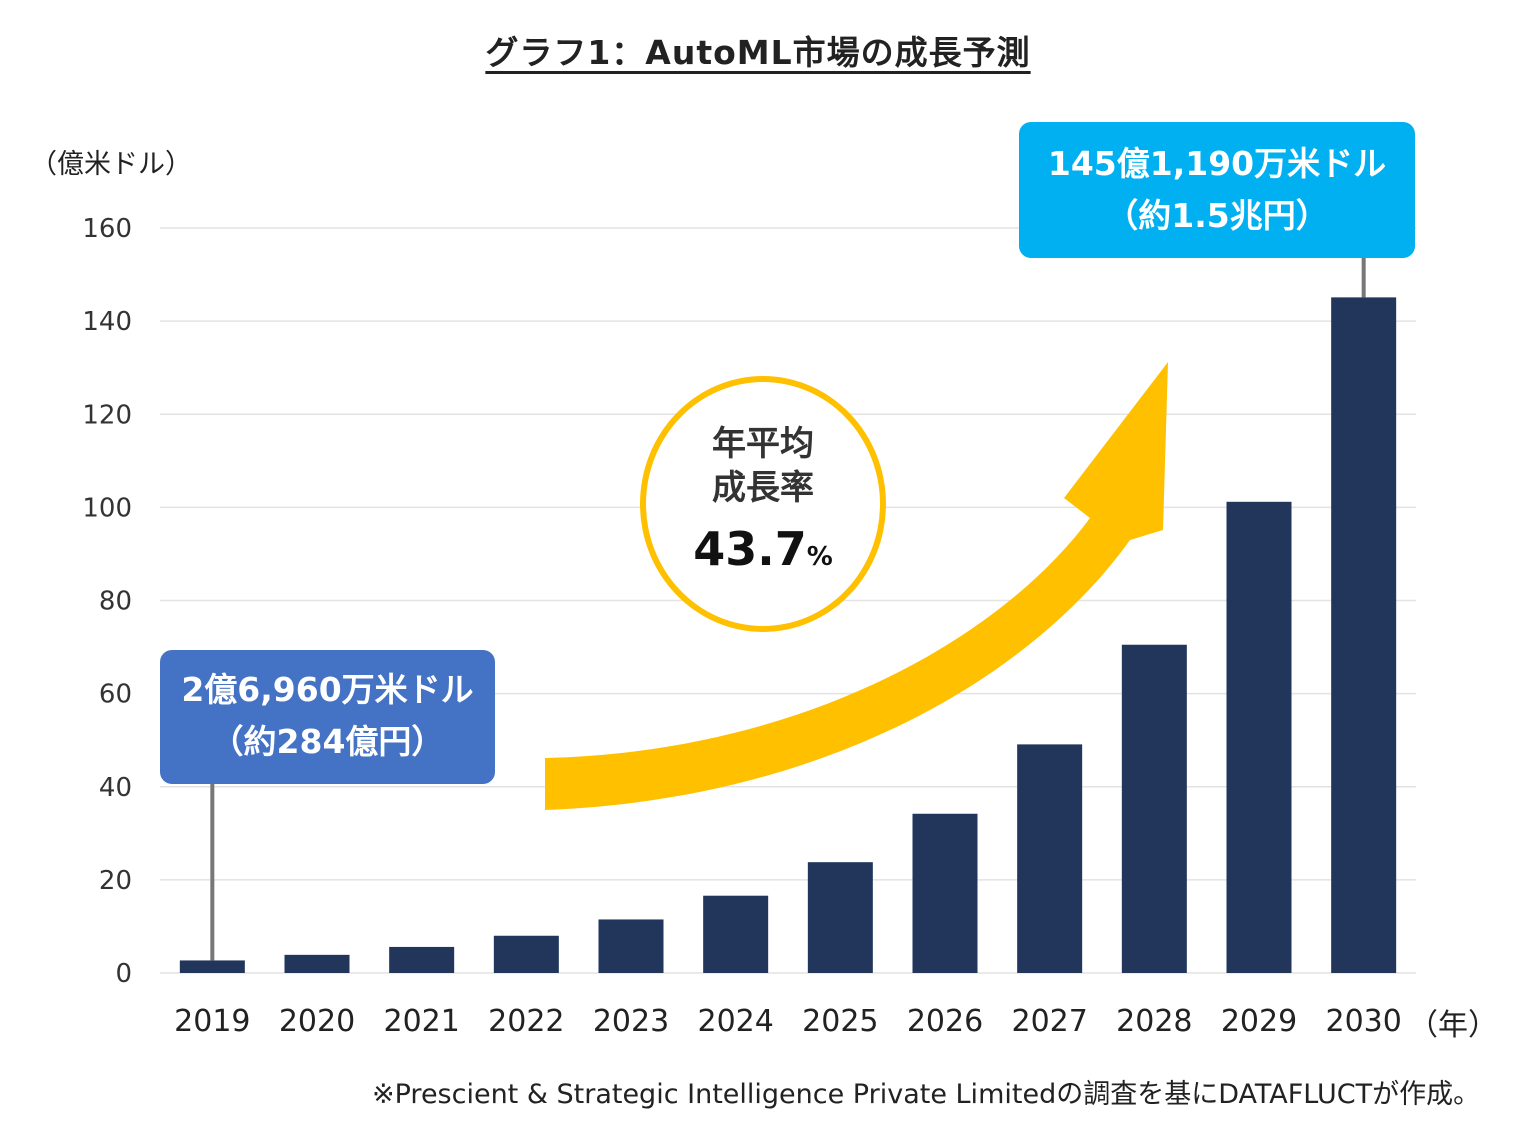 The height and width of the screenshot is (1129, 1516). I want to click on y-tick-label: 80, so click(115, 602).